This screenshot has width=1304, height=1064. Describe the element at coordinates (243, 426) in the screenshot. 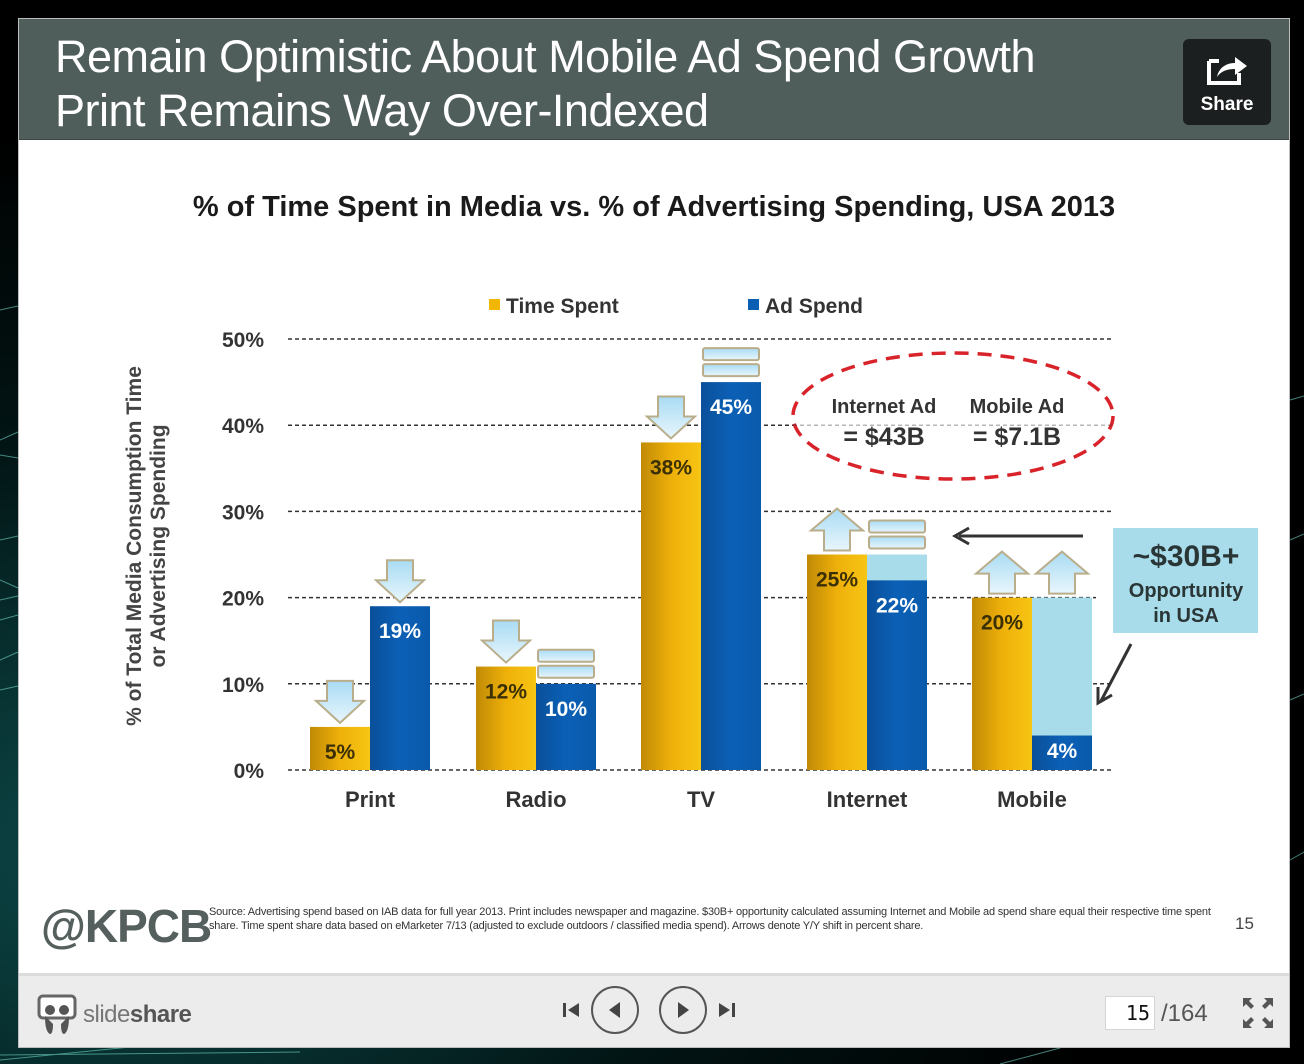

I see `y-tick-label: 40%` at that location.